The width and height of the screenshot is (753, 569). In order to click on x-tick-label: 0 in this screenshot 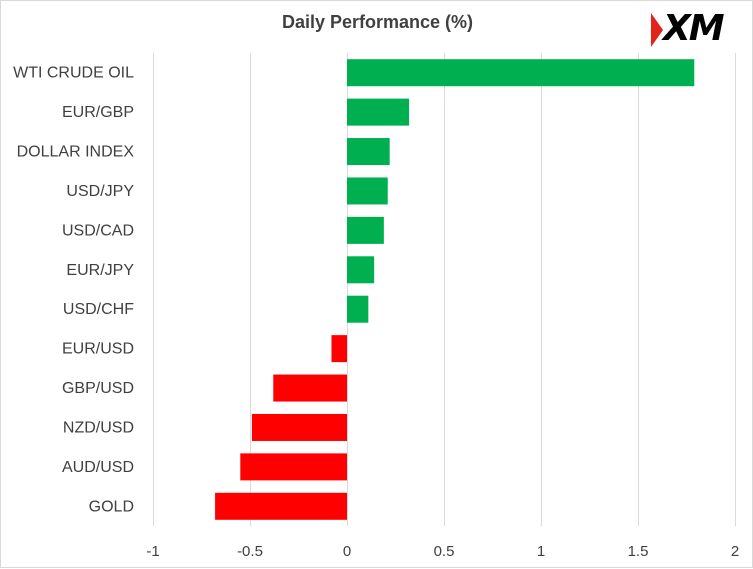, I will do `click(347, 551)`.